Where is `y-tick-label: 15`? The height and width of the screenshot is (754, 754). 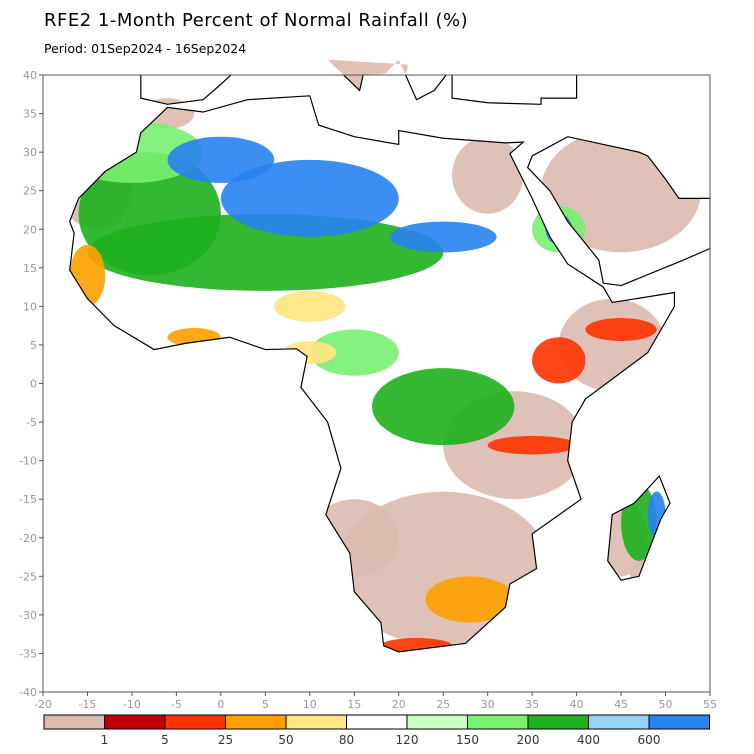
y-tick-label: 15 is located at coordinates (30, 268).